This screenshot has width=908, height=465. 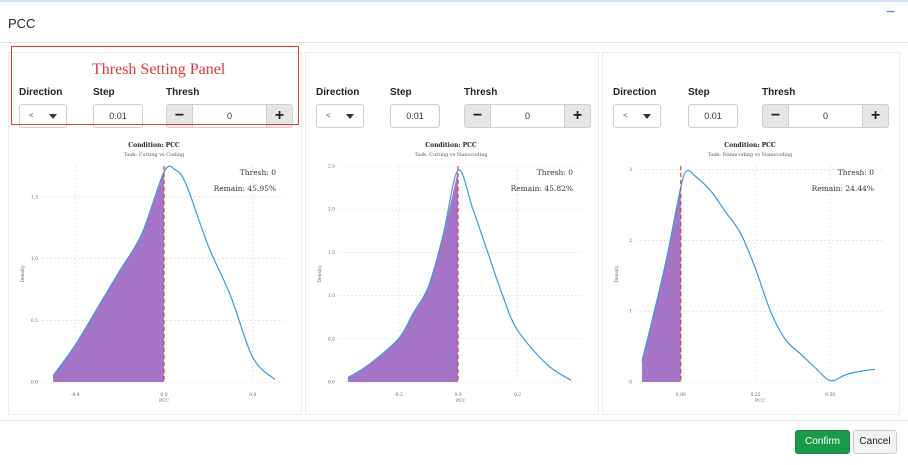 I want to click on thresh-decrement-button-2: −, so click(x=477, y=116).